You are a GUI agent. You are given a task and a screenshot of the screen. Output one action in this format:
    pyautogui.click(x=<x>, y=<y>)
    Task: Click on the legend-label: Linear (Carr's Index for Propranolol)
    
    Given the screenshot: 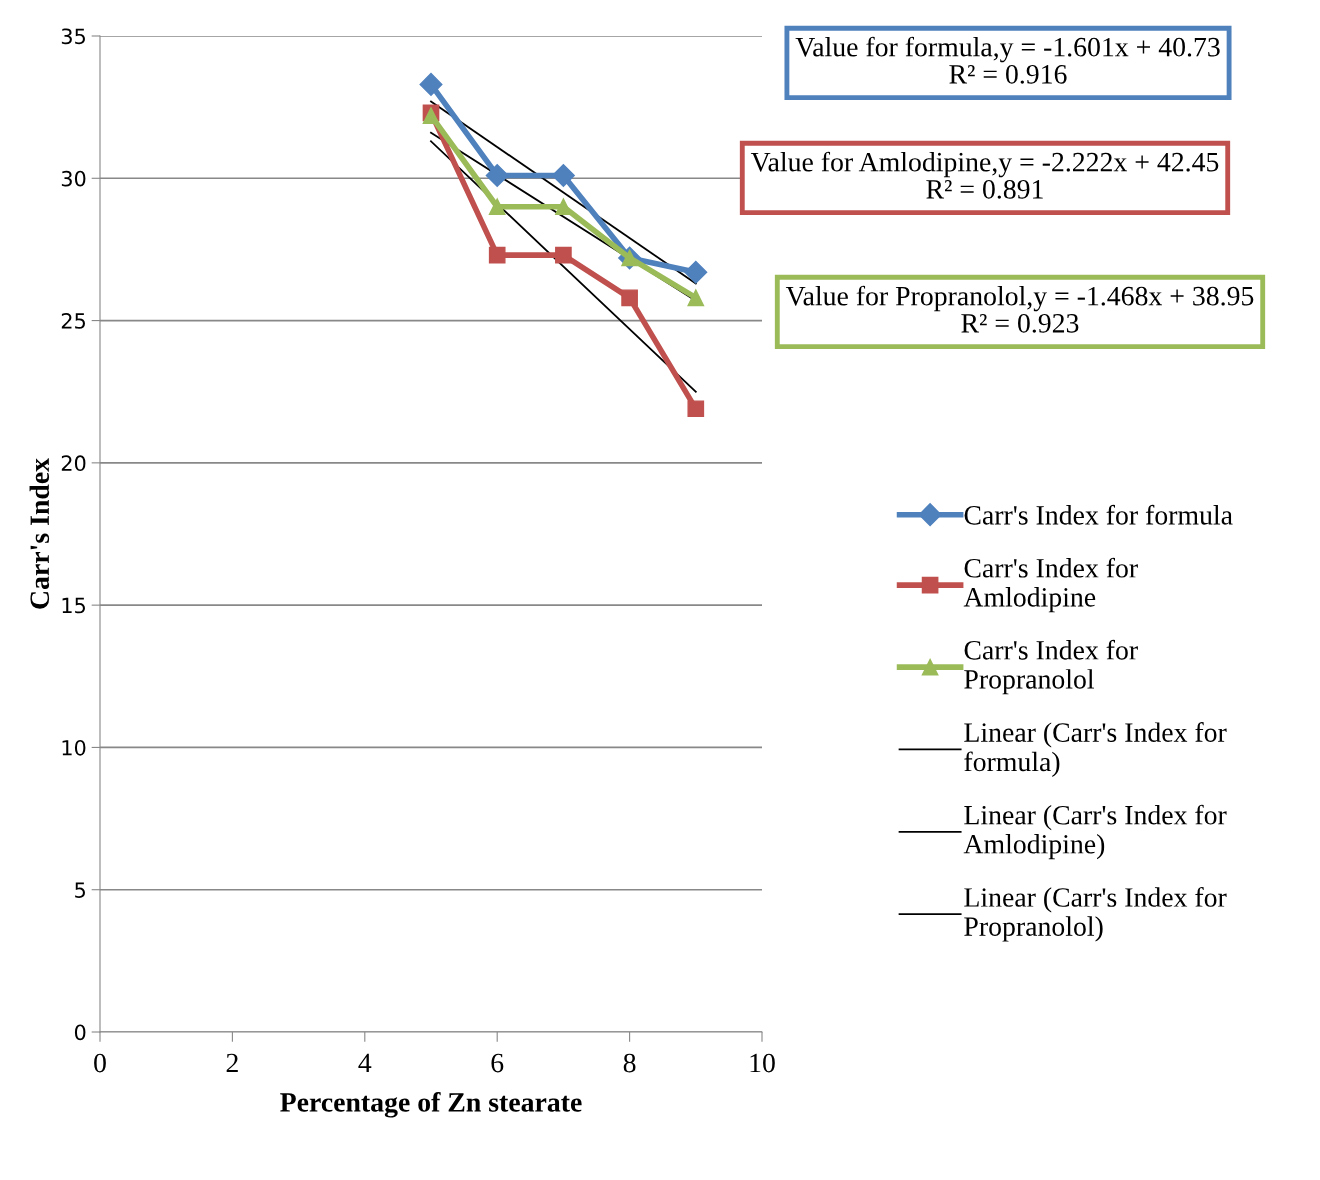 What is the action you would take?
    pyautogui.click(x=1095, y=914)
    